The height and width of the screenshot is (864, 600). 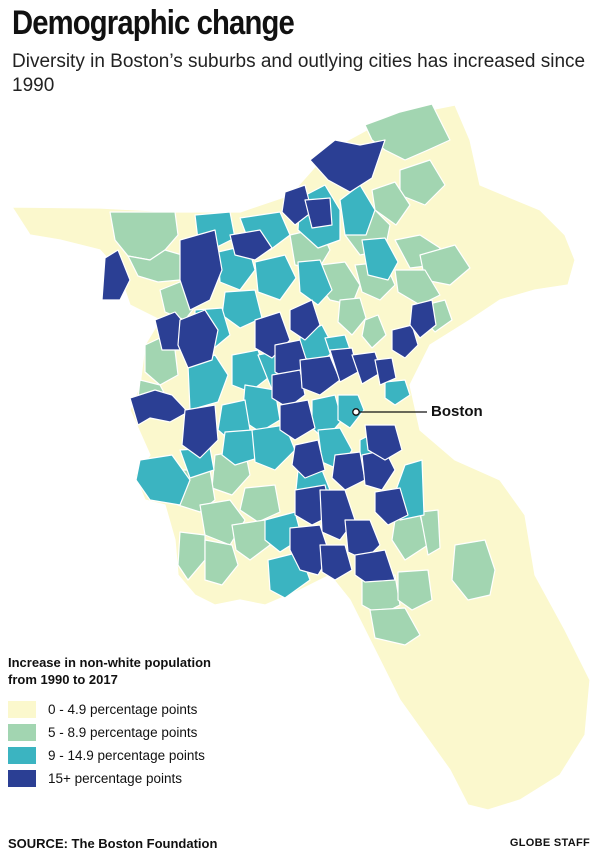 I want to click on legend-label: 5 - 8.9 percentage points, so click(x=123, y=732).